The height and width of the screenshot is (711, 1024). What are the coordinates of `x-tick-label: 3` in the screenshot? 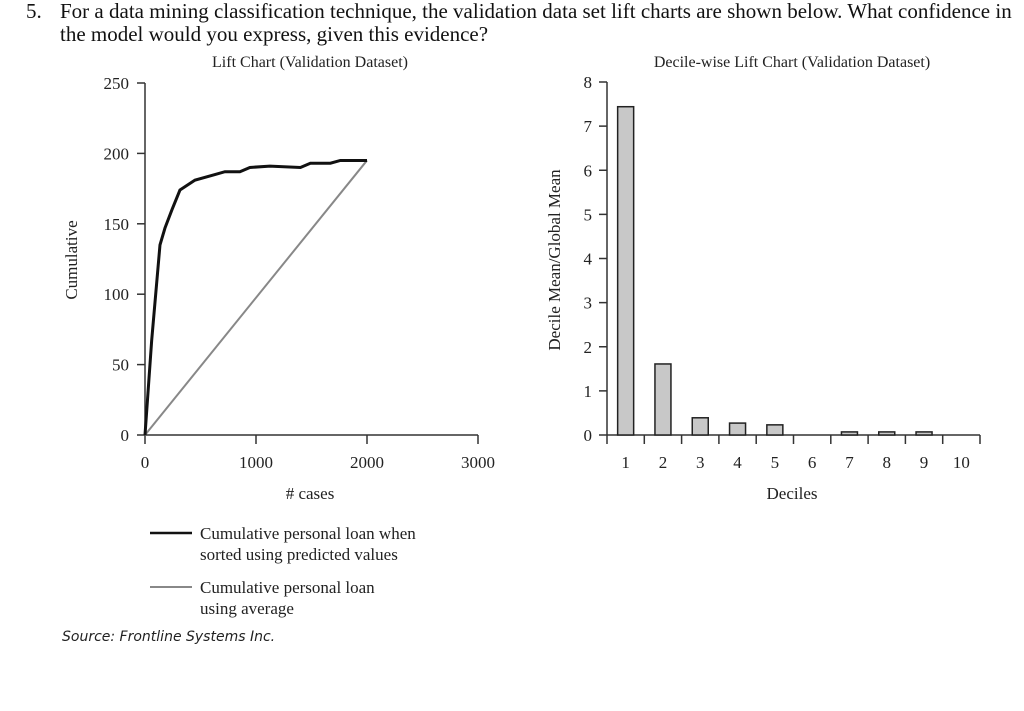 It's located at (700, 462).